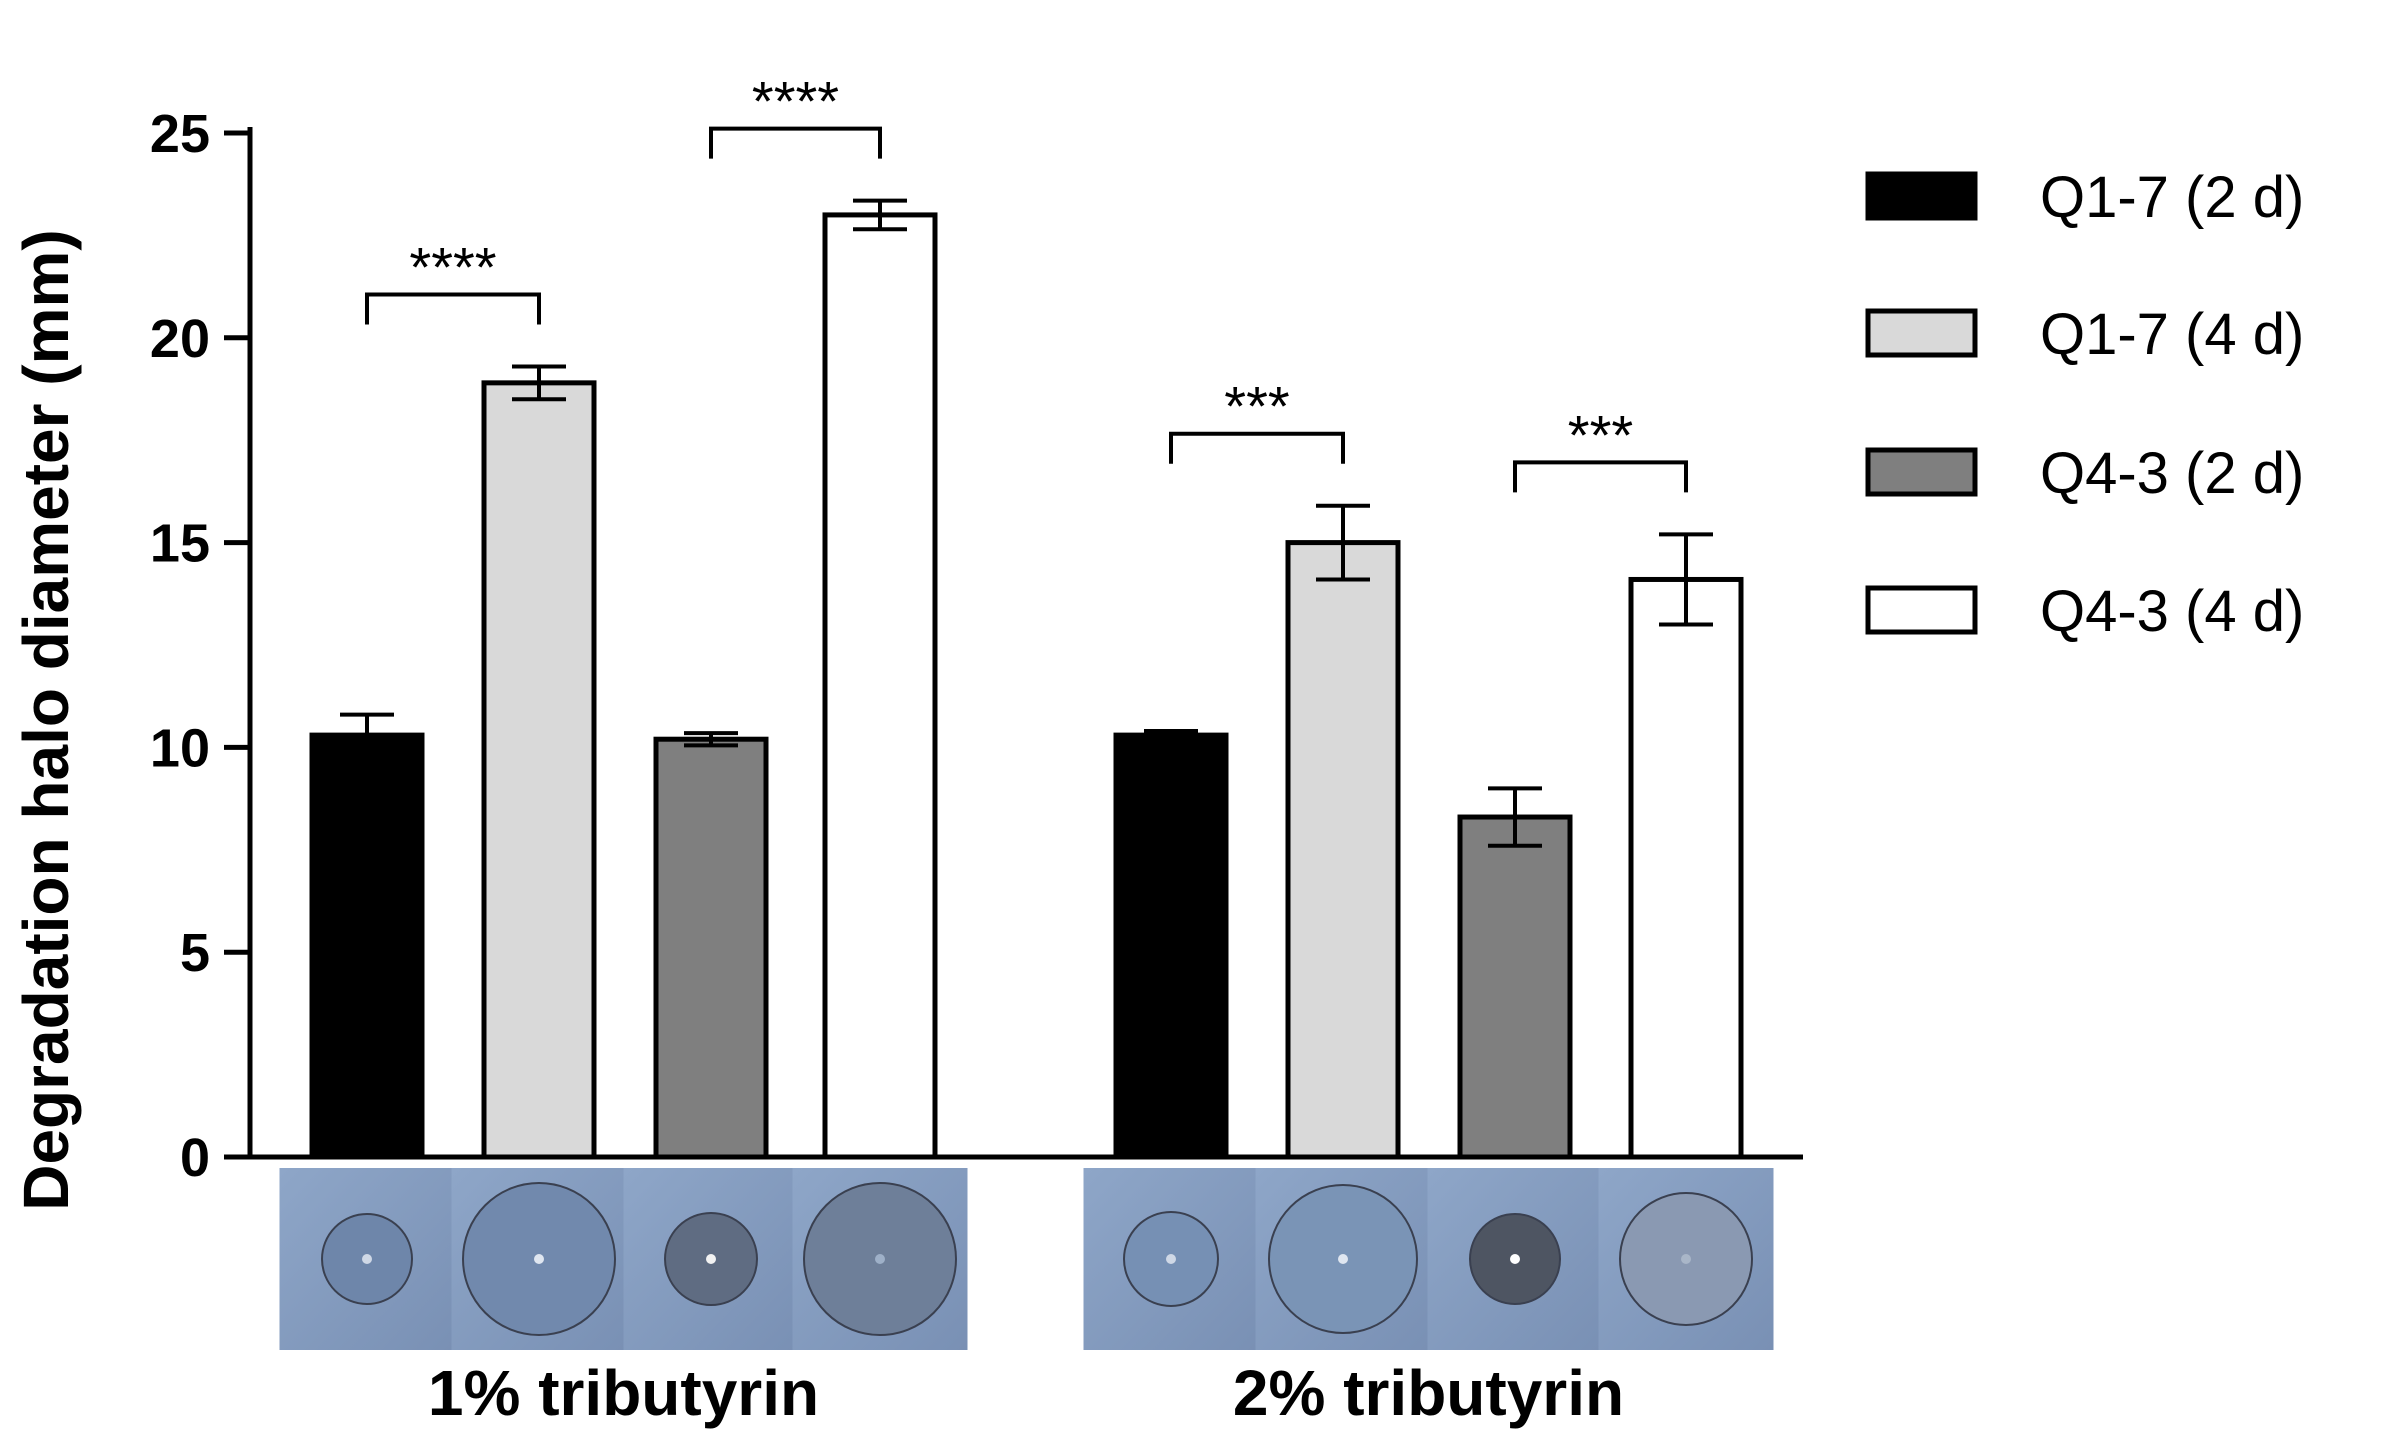  I want to click on legend-item: Q1-7 (2 d), so click(2084, 197).